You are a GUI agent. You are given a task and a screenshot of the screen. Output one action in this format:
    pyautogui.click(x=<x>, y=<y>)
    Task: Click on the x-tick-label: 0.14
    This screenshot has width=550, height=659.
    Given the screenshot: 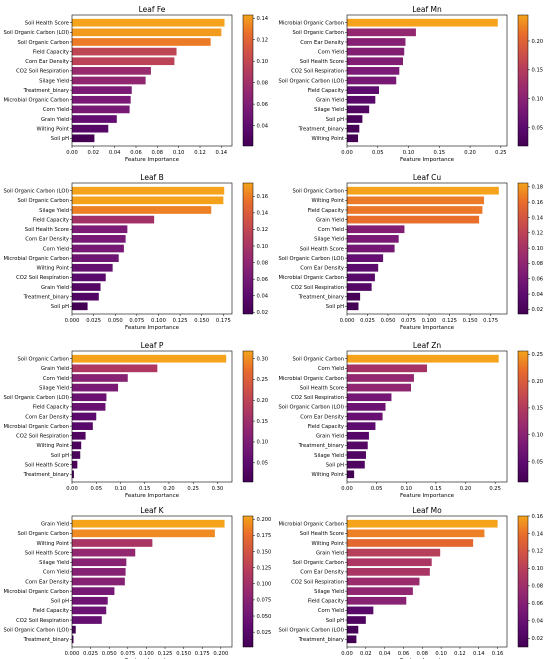 What is the action you would take?
    pyautogui.click(x=222, y=153)
    